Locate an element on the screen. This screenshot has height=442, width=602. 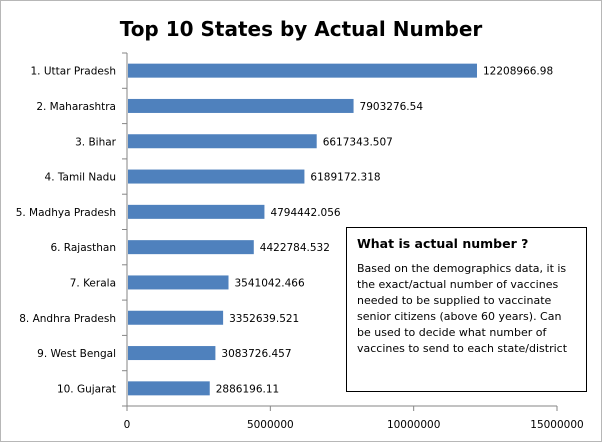
chart-title: Top 10 States by Actual Number is located at coordinates (301, 29).